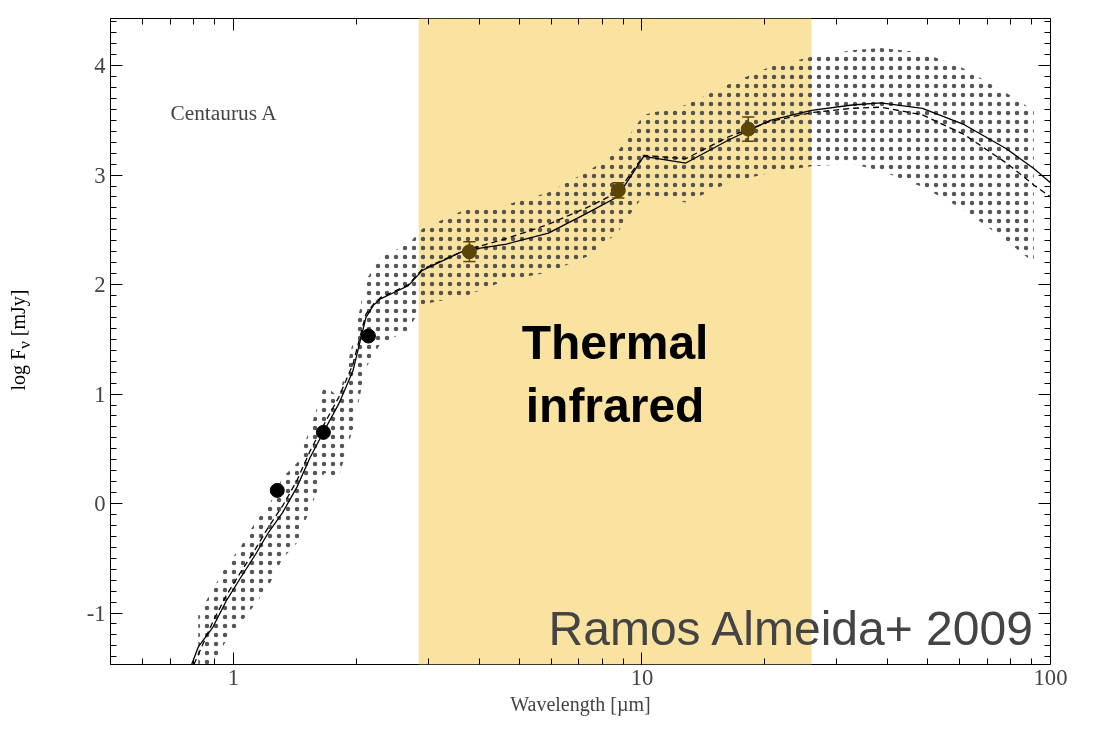  I want to click on y-tick-label: 4, so click(100, 66).